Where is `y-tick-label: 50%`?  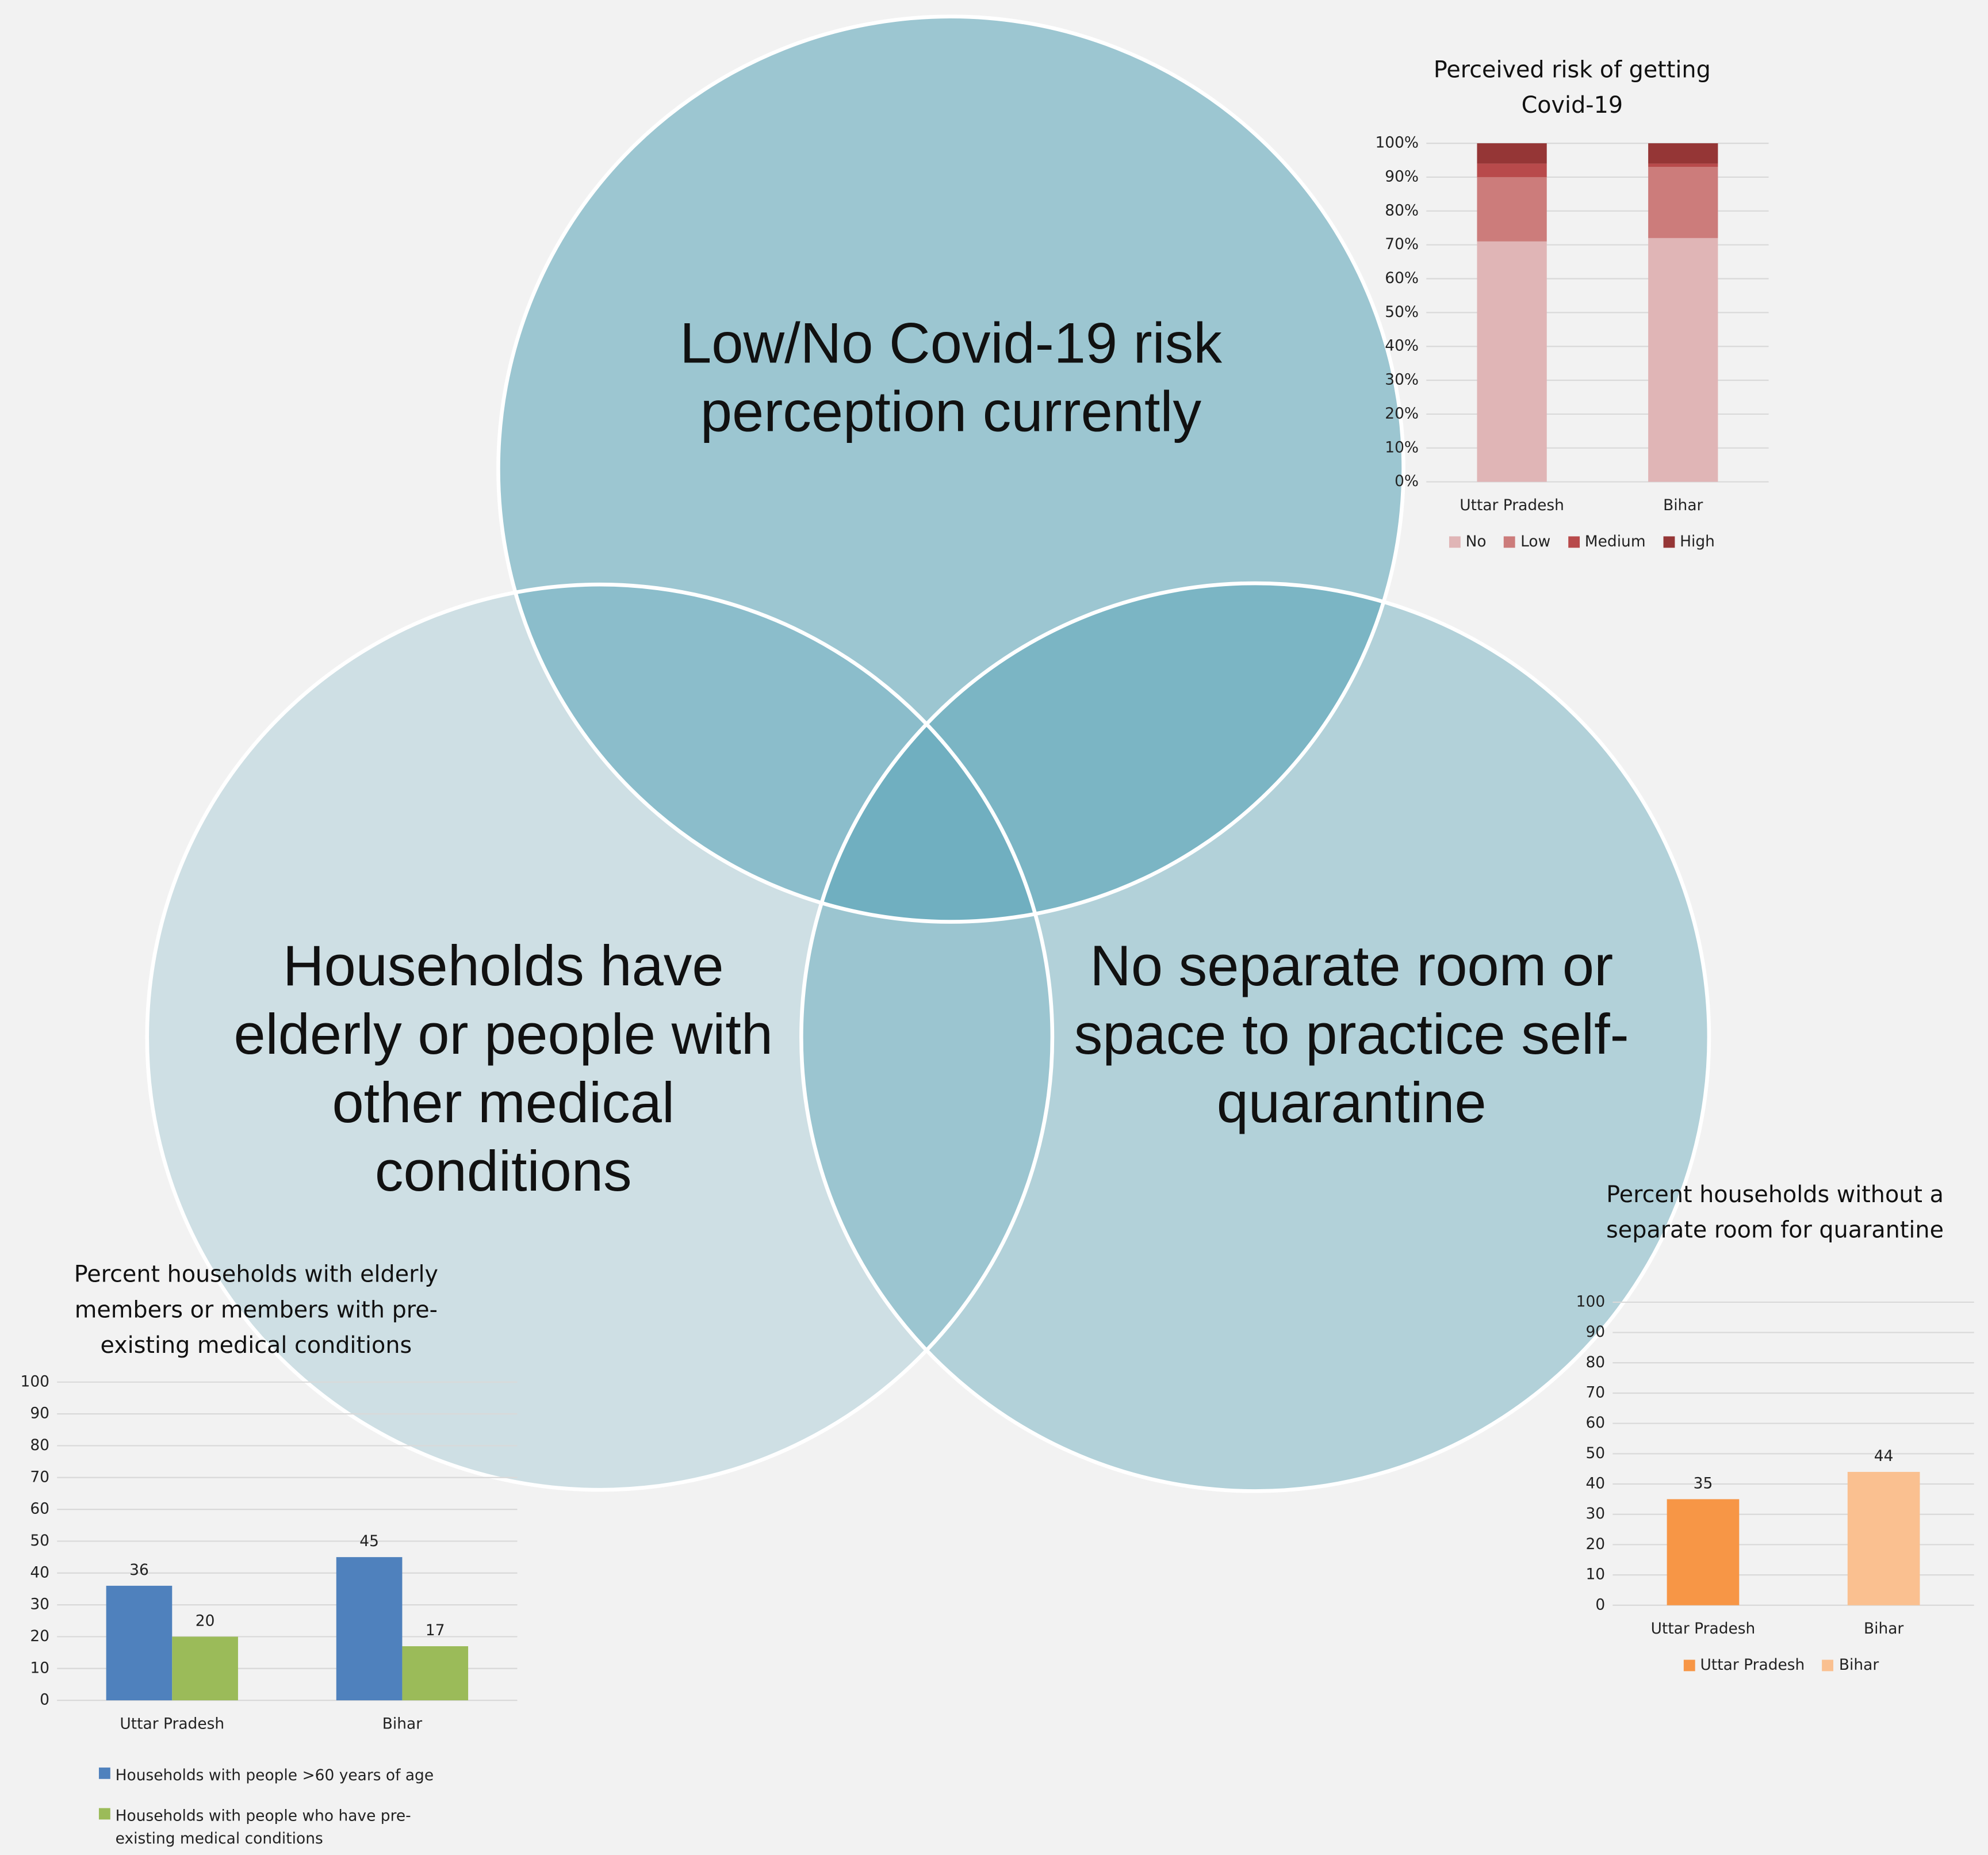
y-tick-label: 50% is located at coordinates (1402, 312).